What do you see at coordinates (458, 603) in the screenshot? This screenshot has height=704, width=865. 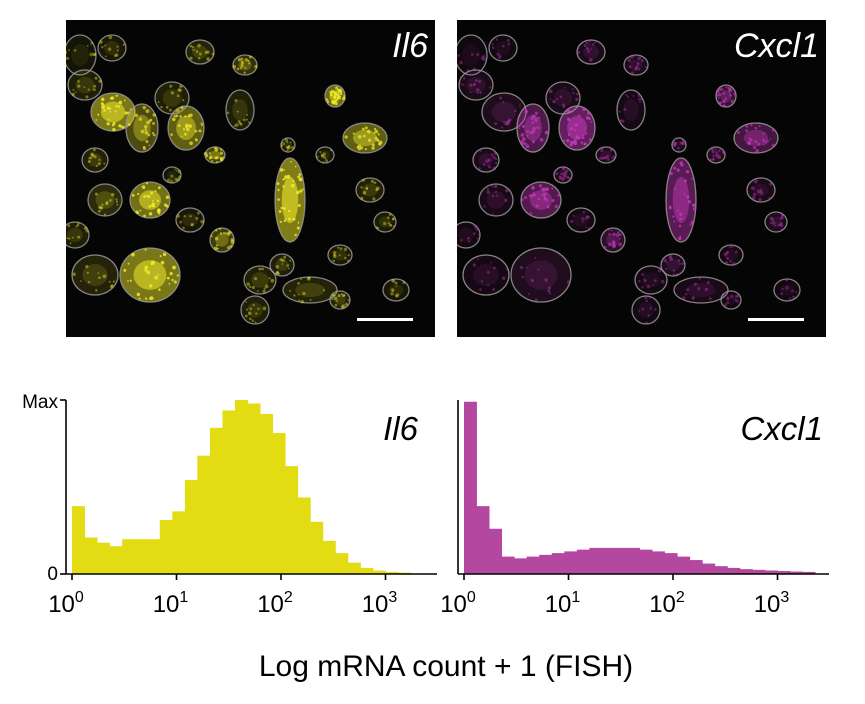 I see `cxcl1-x-tick-label: 10⁰` at bounding box center [458, 603].